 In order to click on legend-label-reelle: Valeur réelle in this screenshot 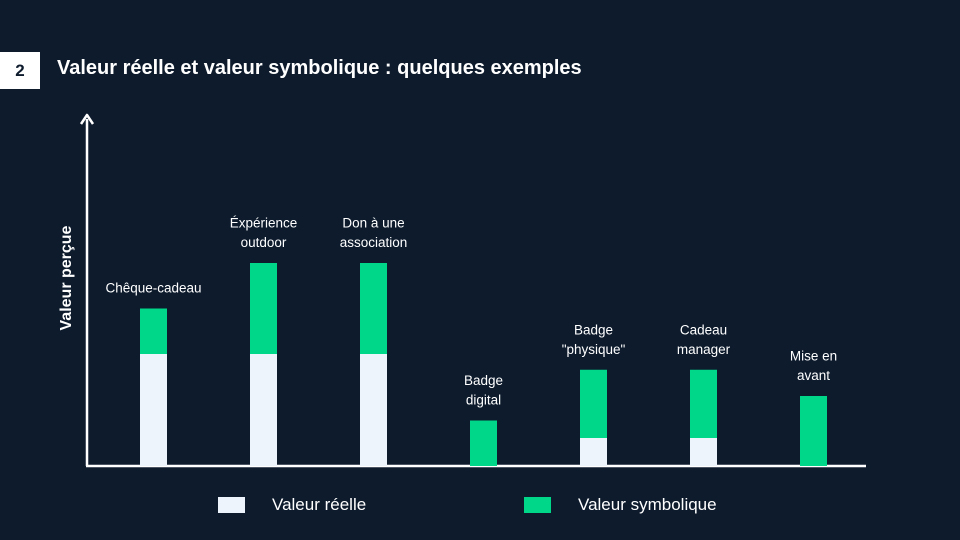, I will do `click(319, 504)`.